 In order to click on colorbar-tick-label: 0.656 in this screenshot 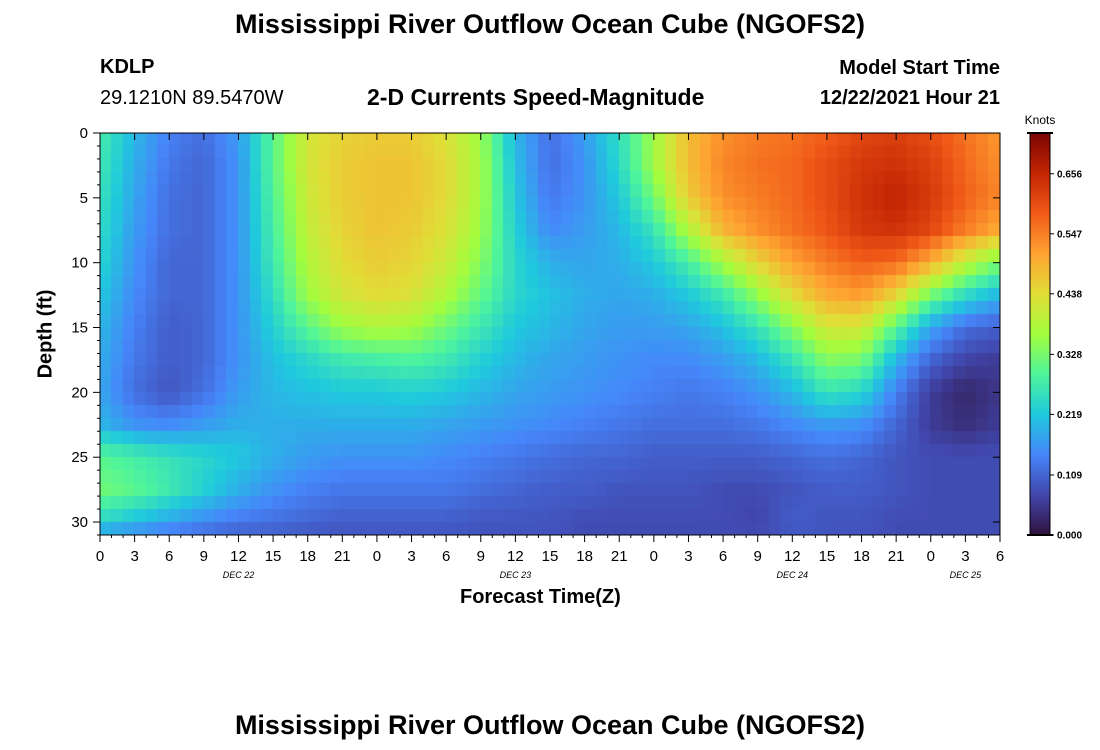, I will do `click(1069, 174)`.